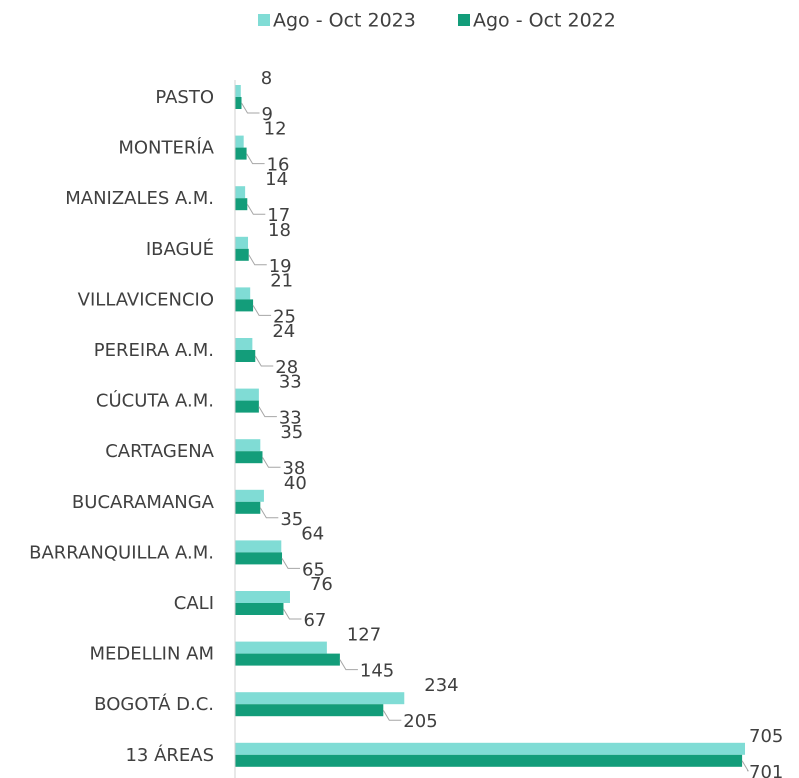  What do you see at coordinates (184, 97) in the screenshot?
I see `category-label: PASTO` at bounding box center [184, 97].